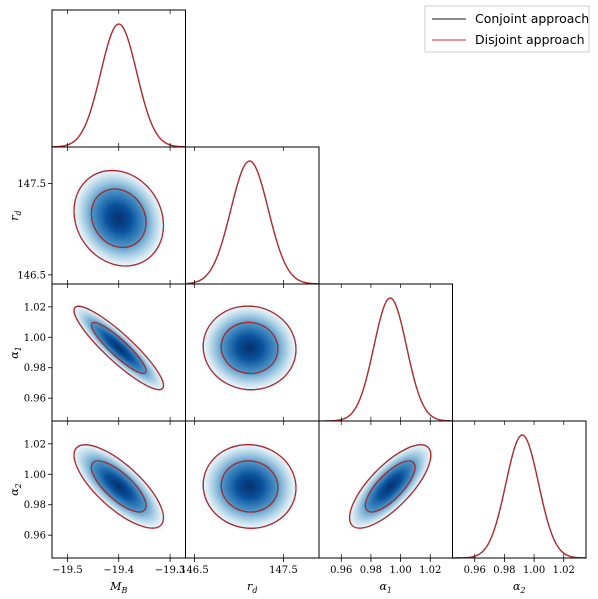 Image resolution: width=598 pixels, height=599 pixels. Describe the element at coordinates (15, 489) in the screenshot. I see `y-axis-label: α2` at that location.